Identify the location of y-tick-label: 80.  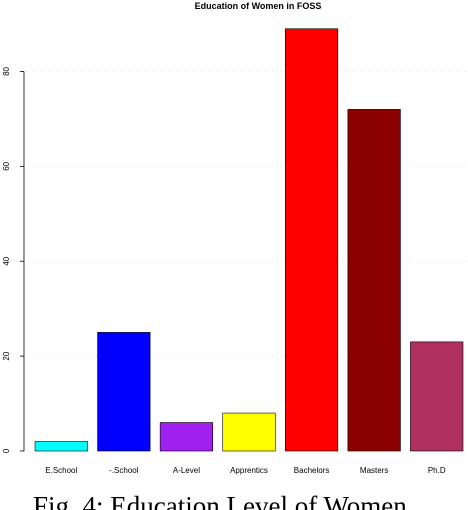
(6, 70).